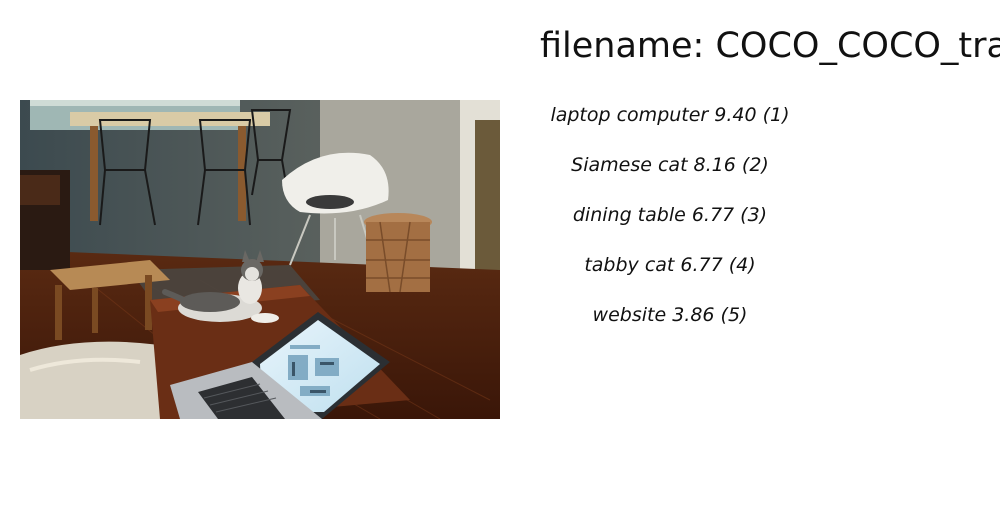 This screenshot has height=520, width=1000. What do you see at coordinates (670, 165) in the screenshot?
I see `prediction-label: Siamese cat 8.16 (2)` at bounding box center [670, 165].